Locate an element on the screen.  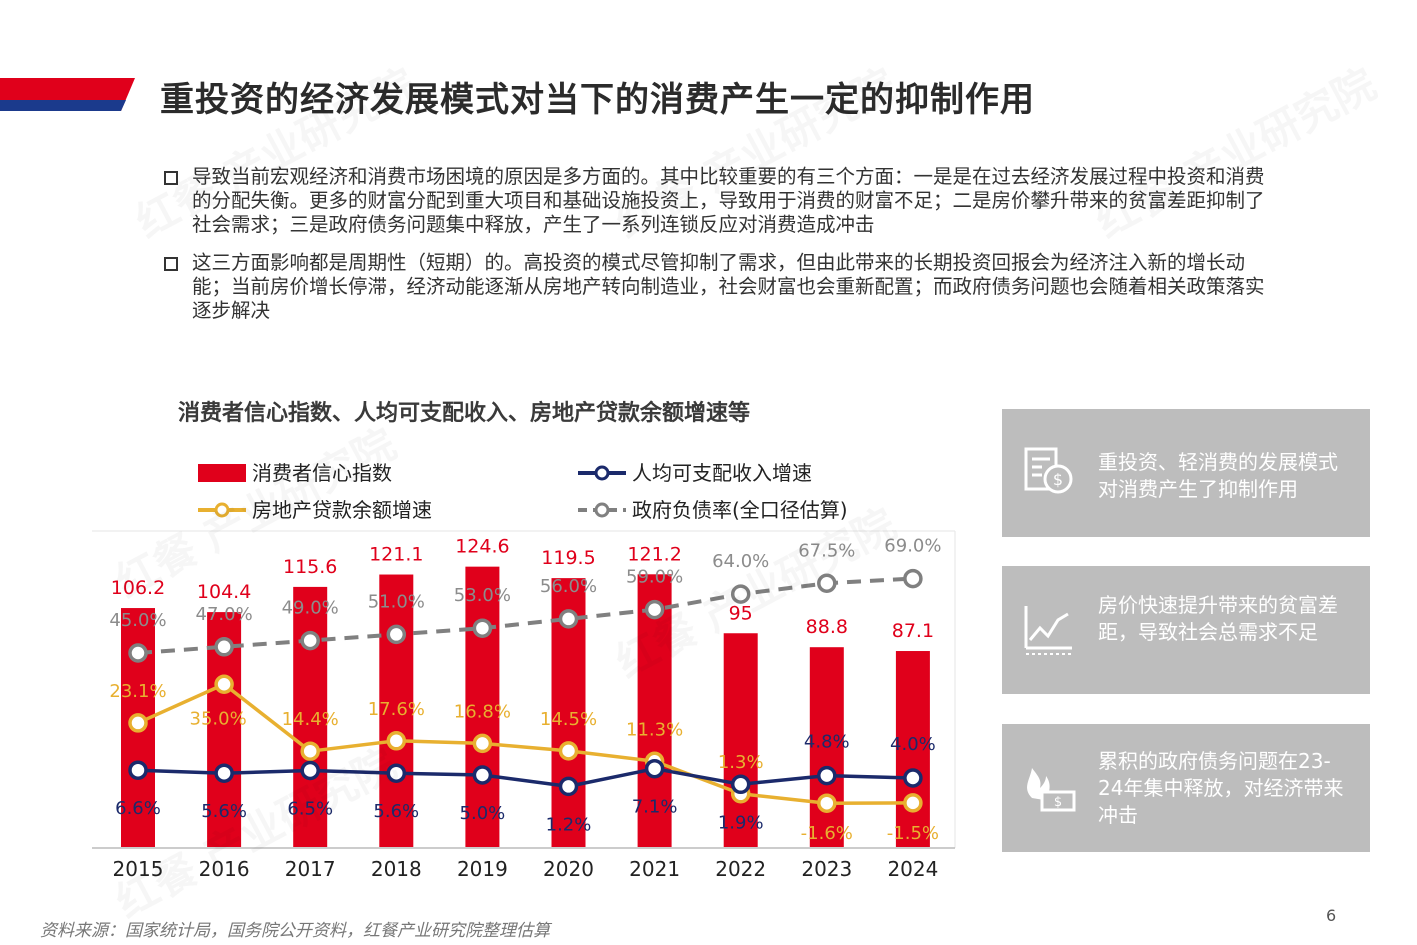
card-text: 房价快速提升带来的贫富差距，导致社会总需求不足 is located at coordinates (1218, 618).